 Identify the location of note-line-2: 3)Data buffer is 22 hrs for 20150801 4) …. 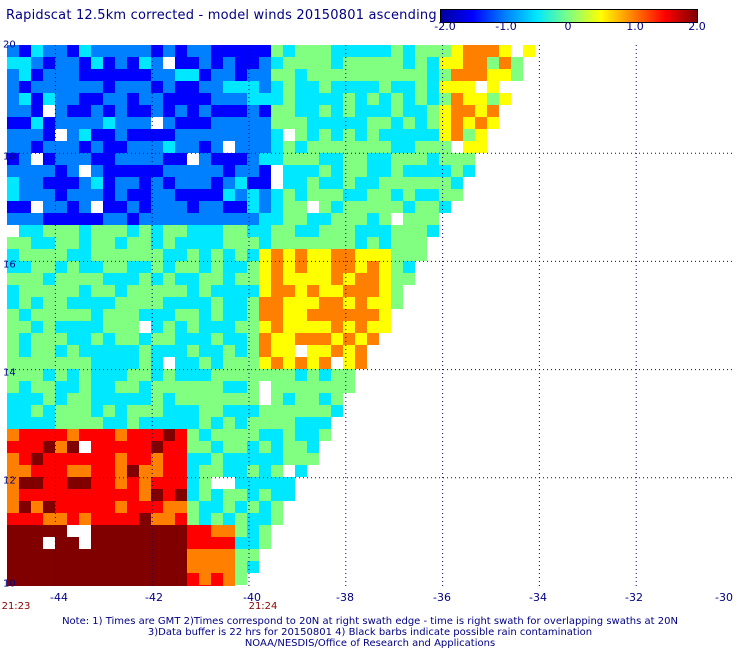
(370, 632).